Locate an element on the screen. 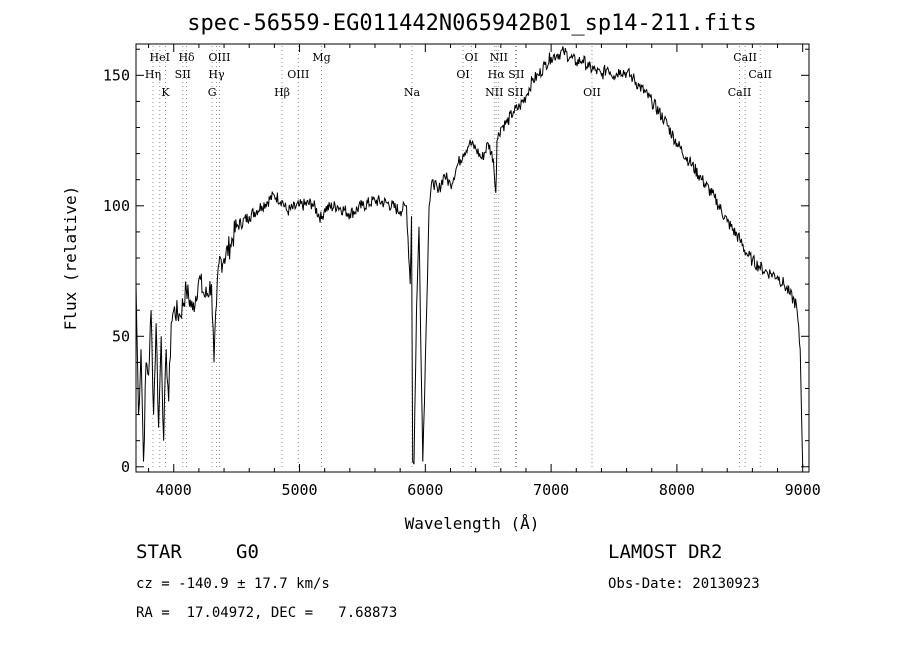 This screenshot has height=650, width=900. x-tick-label: 8000 is located at coordinates (677, 490).